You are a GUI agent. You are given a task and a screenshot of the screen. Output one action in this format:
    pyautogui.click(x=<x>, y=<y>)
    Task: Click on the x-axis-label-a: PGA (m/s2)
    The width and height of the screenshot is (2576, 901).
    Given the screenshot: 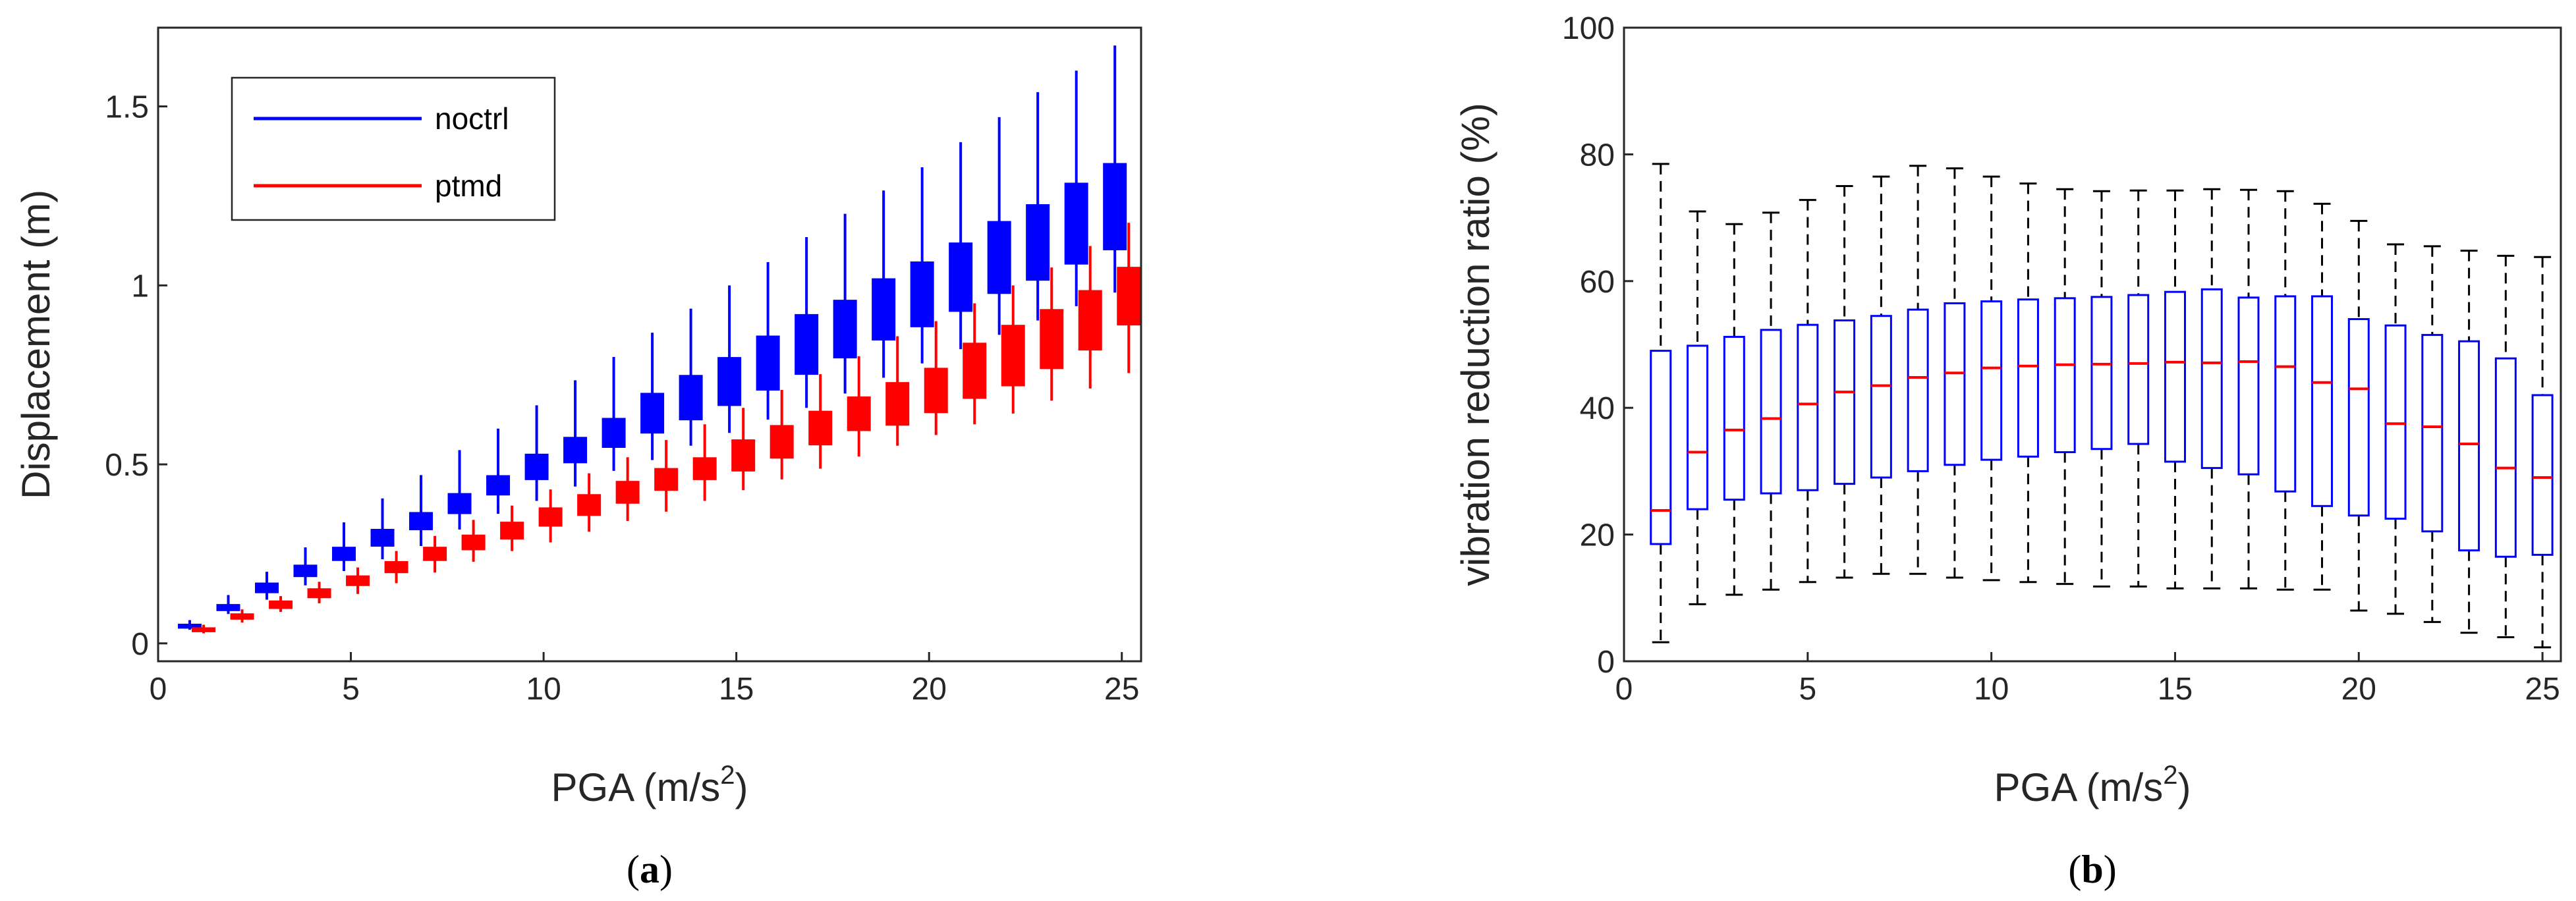 What is the action you would take?
    pyautogui.click(x=649, y=785)
    